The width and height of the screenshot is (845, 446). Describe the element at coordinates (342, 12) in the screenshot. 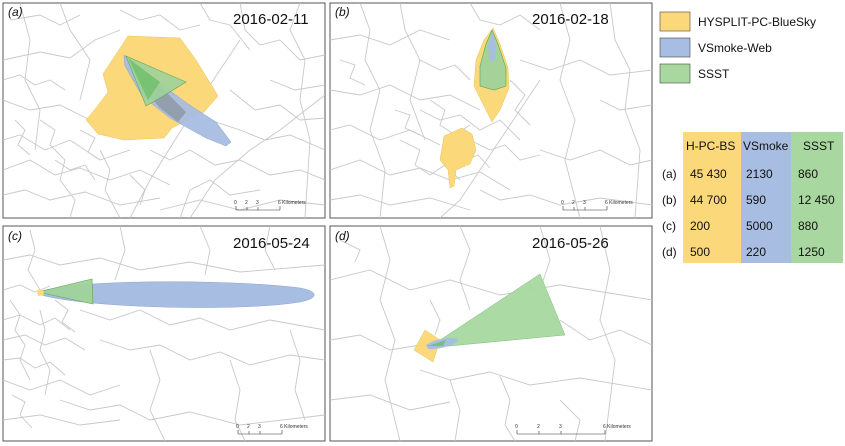

I see `panel-letter: (b)` at that location.